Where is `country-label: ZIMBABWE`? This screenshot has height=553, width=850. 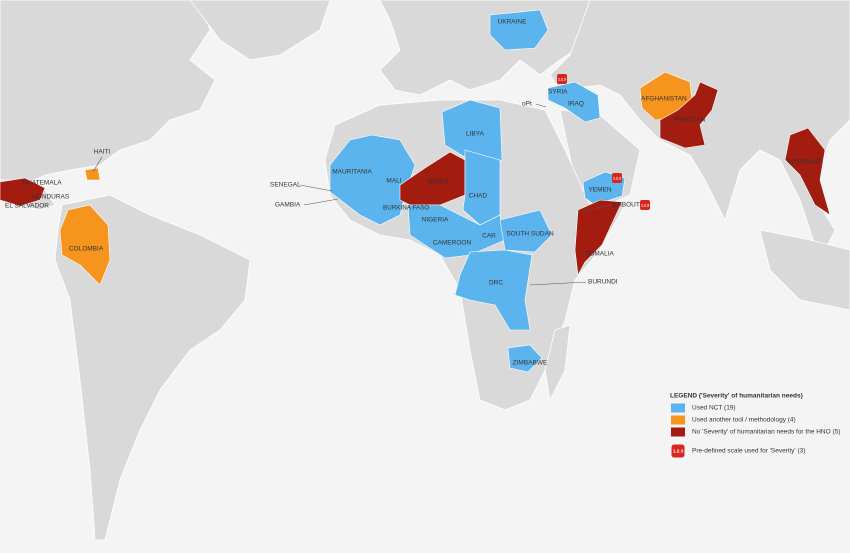 country-label: ZIMBABWE is located at coordinates (530, 363).